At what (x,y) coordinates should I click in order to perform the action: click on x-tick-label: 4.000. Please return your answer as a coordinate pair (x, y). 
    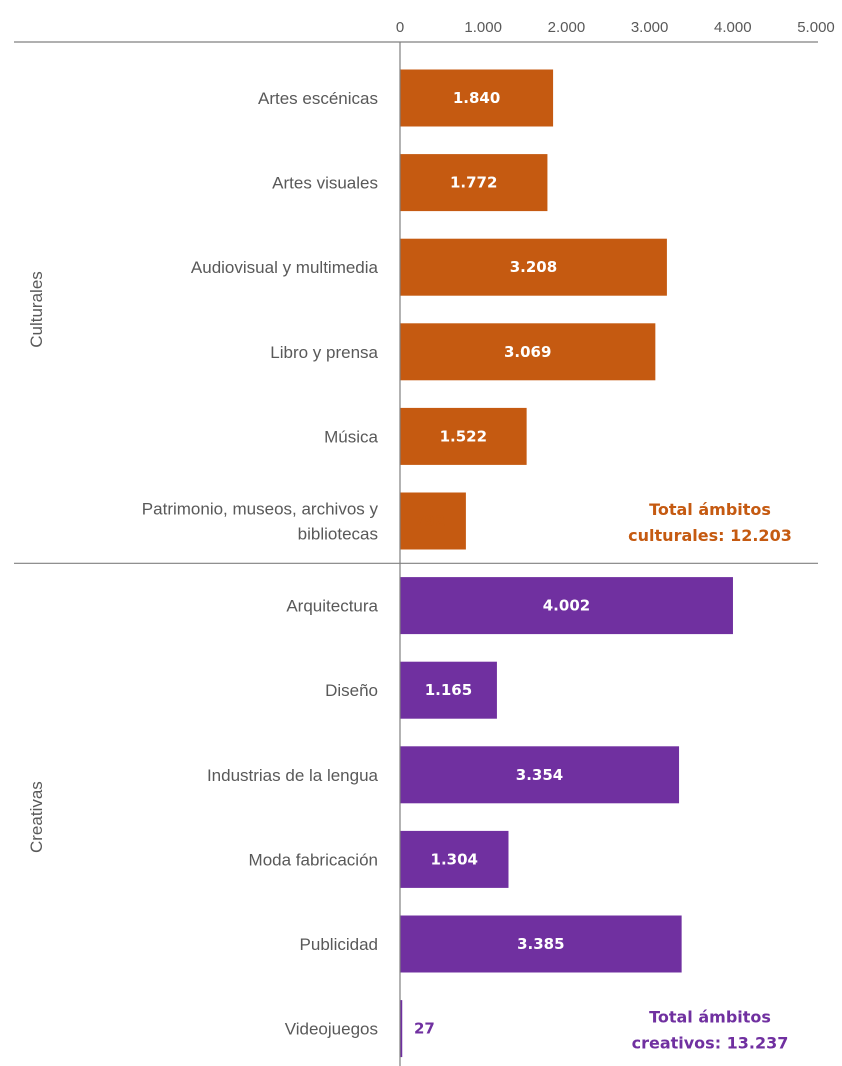
    Looking at the image, I should click on (733, 27).